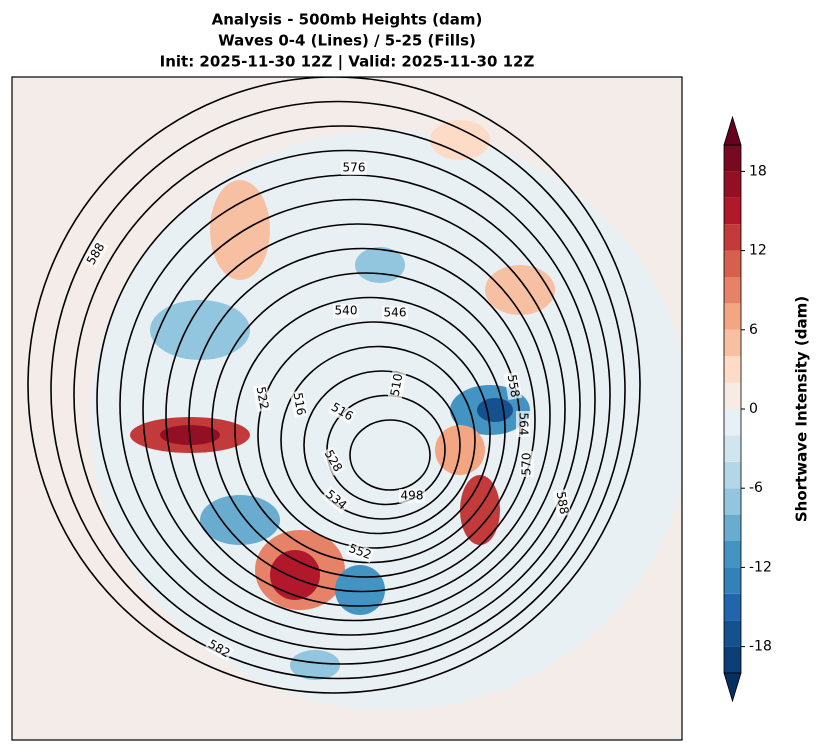 The height and width of the screenshot is (756, 821). I want to click on contour-label: 498, so click(412, 496).